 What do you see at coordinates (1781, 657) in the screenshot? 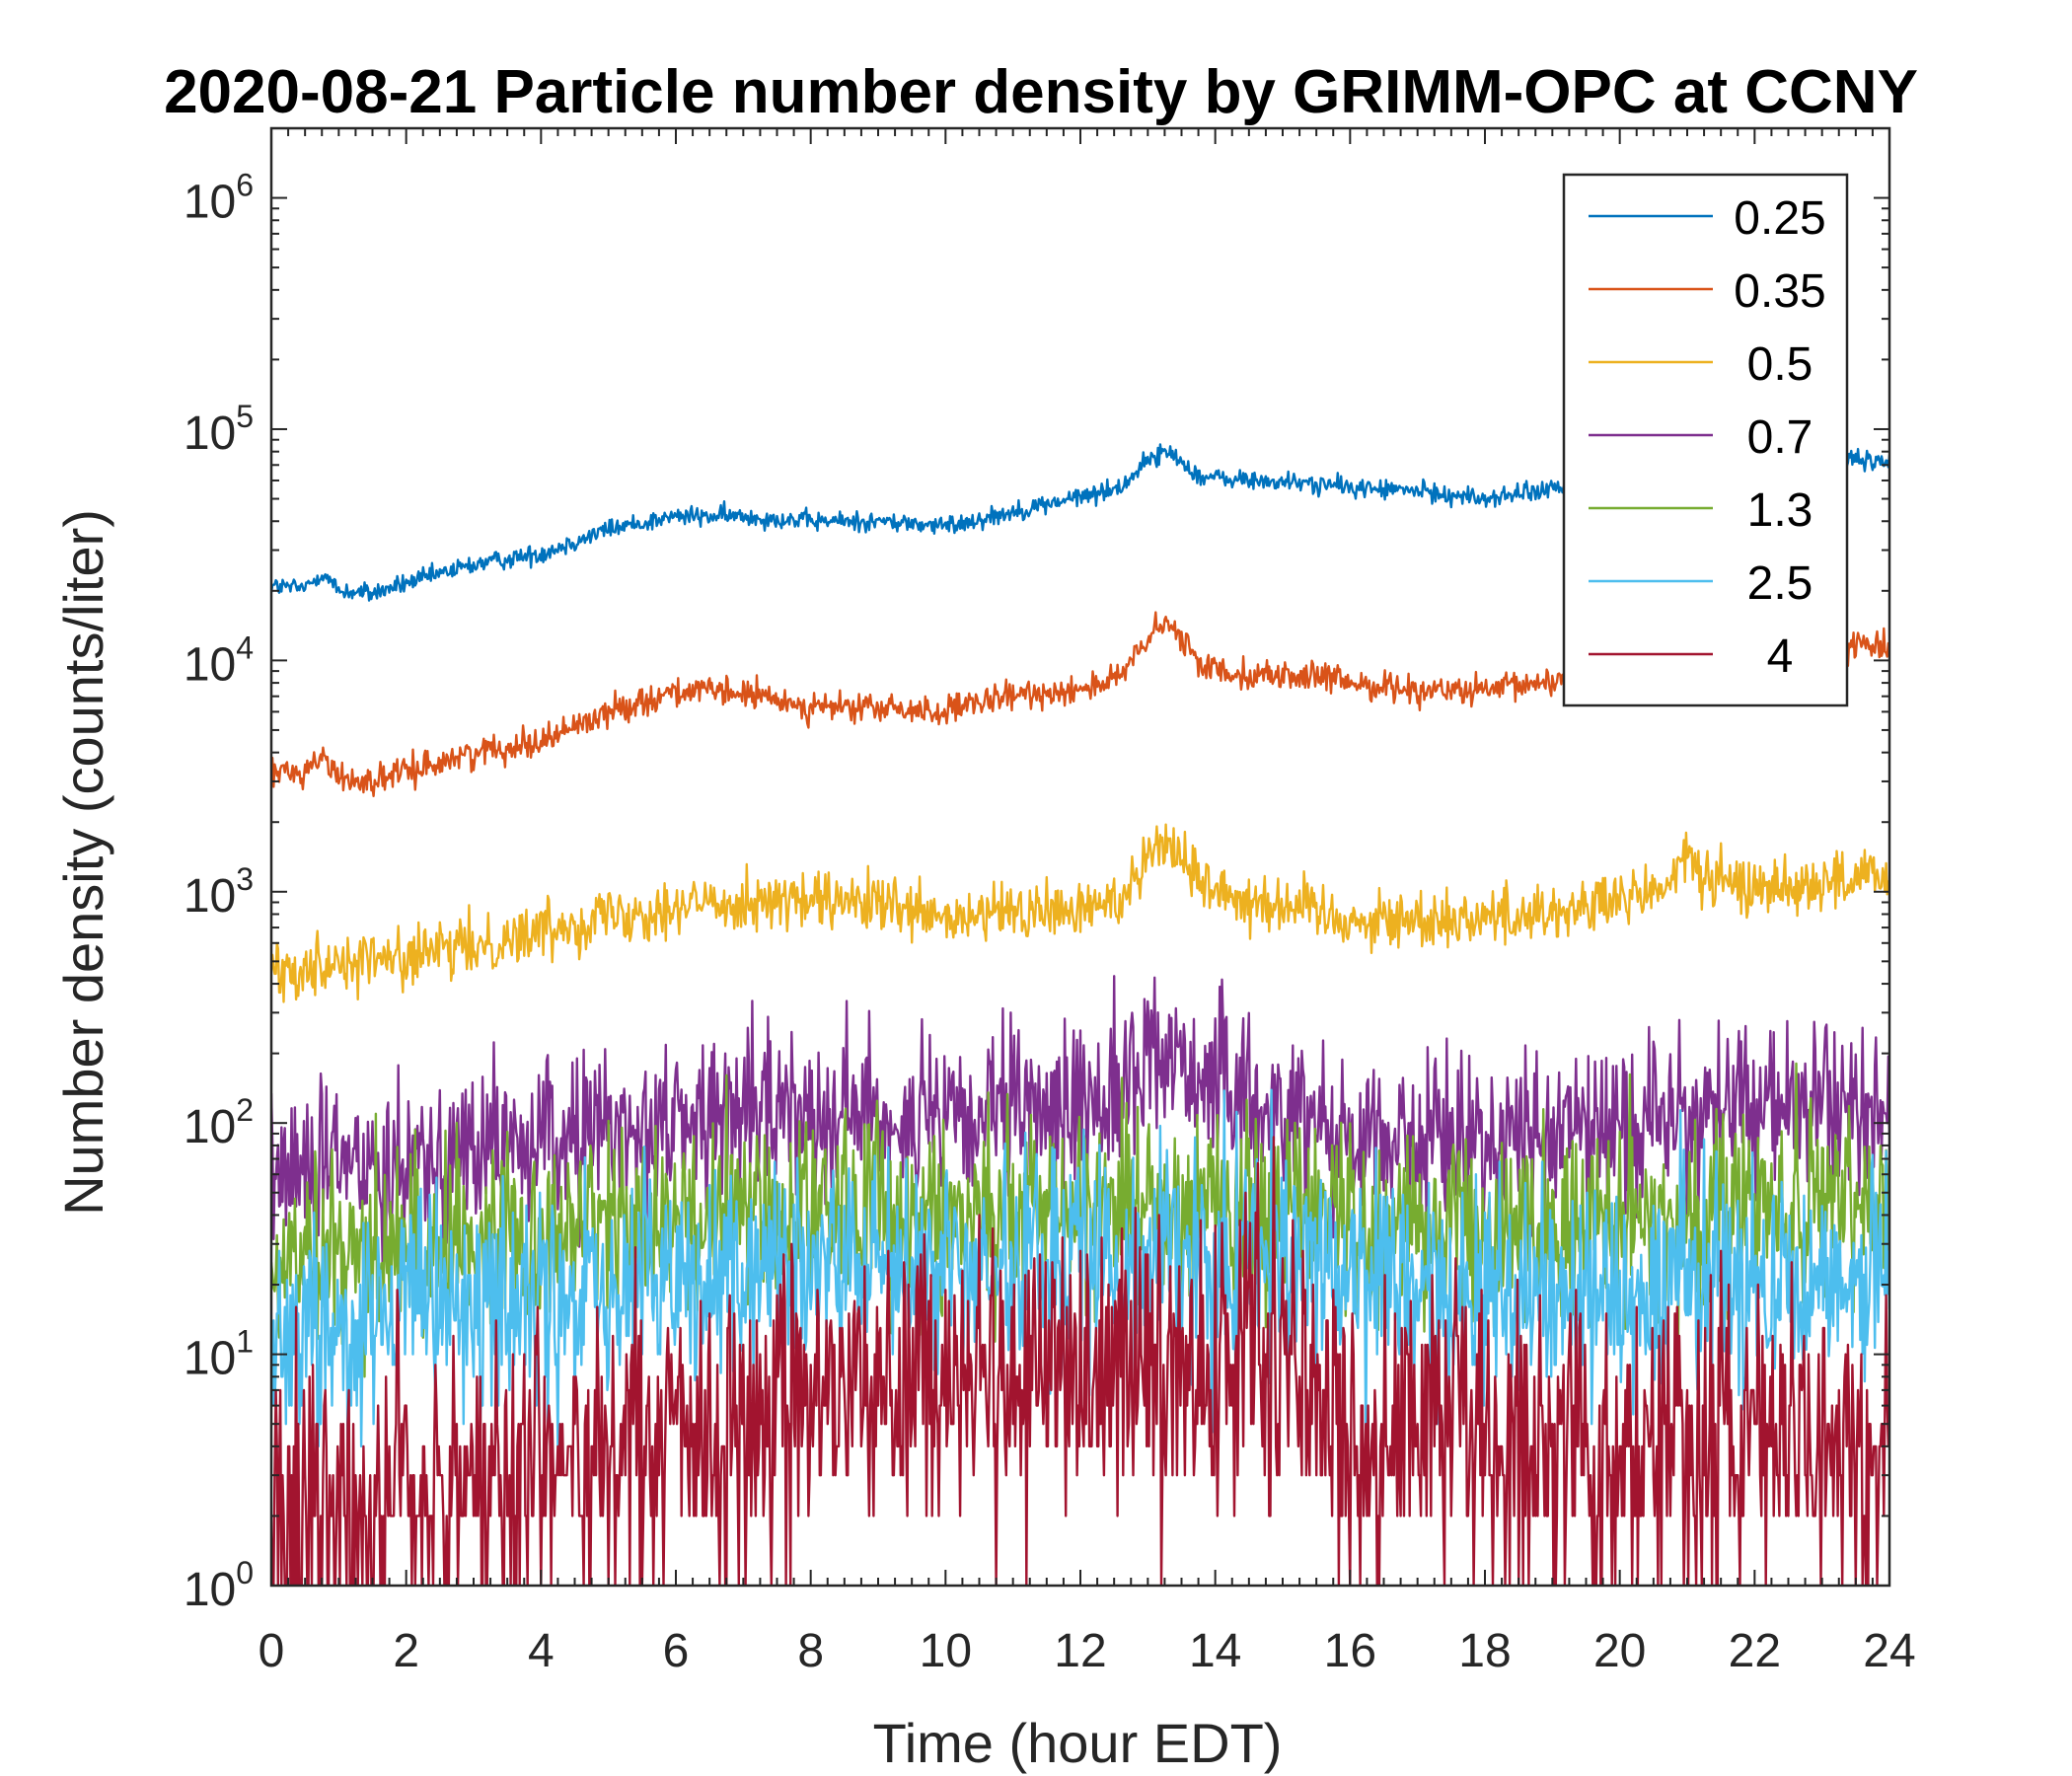
I see `legend-label: 4` at bounding box center [1781, 657].